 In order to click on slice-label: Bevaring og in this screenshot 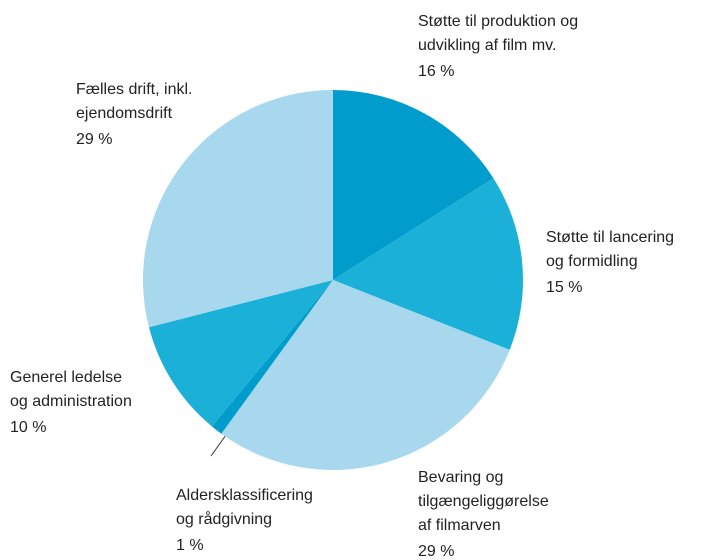, I will do `click(460, 477)`.